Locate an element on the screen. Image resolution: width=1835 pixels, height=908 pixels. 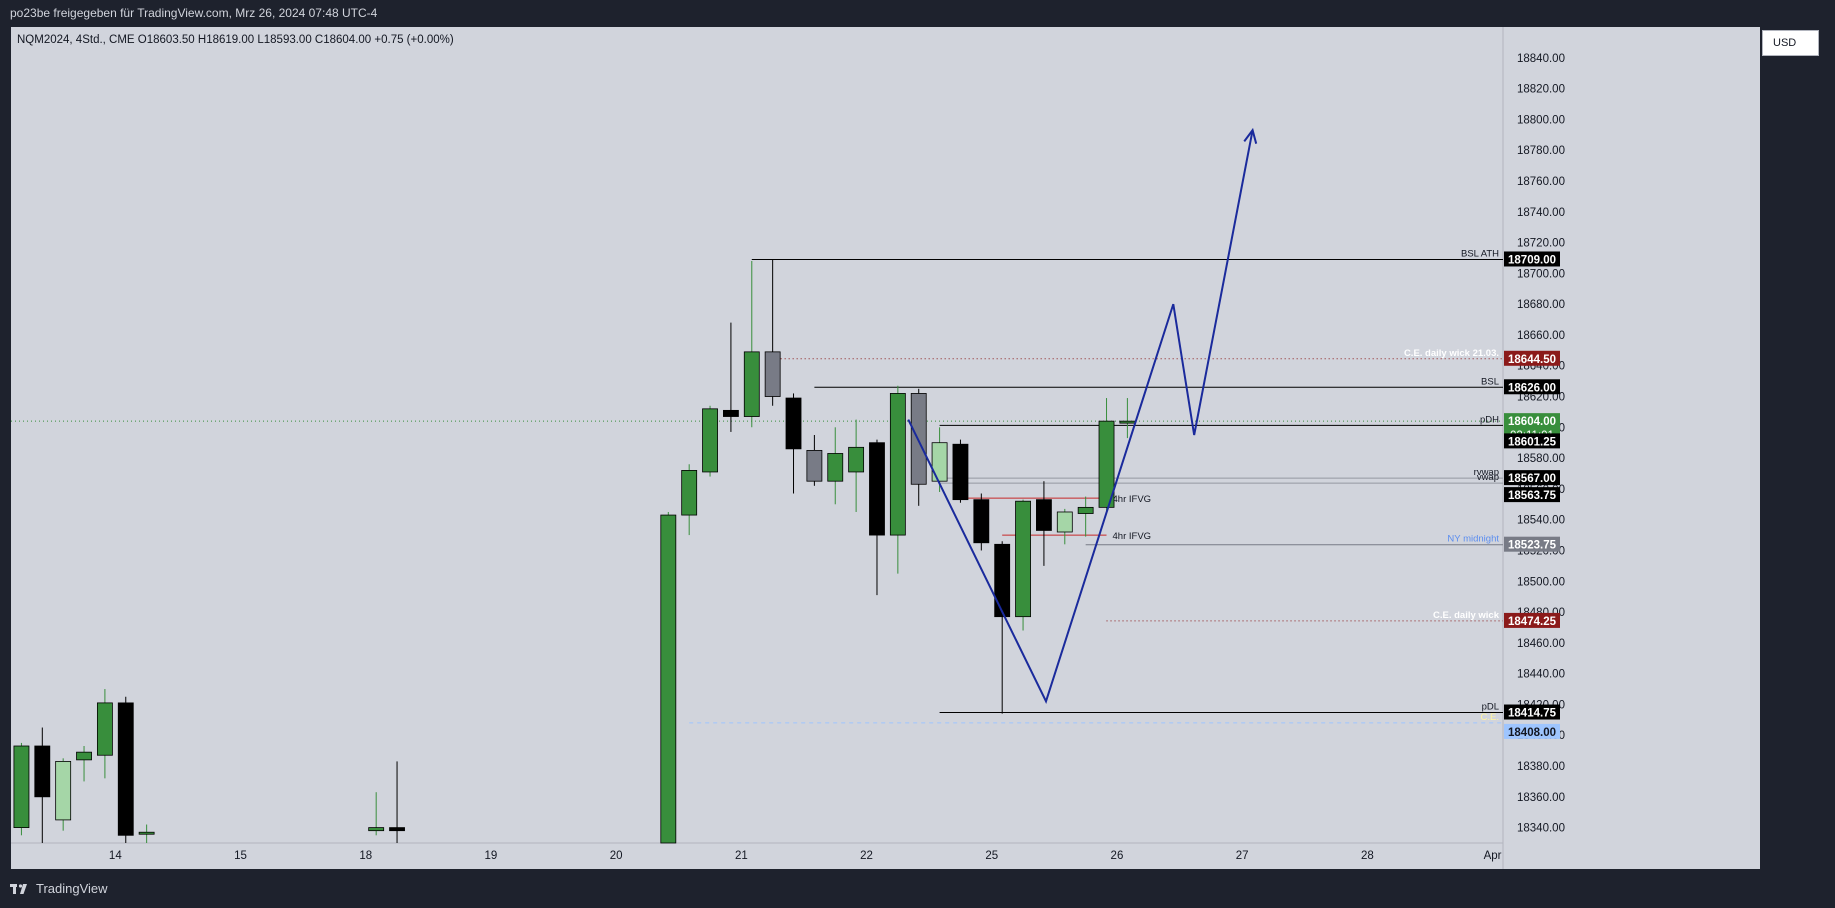
tradingview-brand: TradingView is located at coordinates (59, 888).